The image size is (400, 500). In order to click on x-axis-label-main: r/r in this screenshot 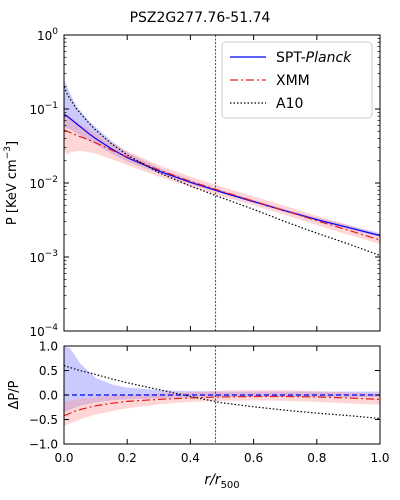, I will do `click(212, 480)`.